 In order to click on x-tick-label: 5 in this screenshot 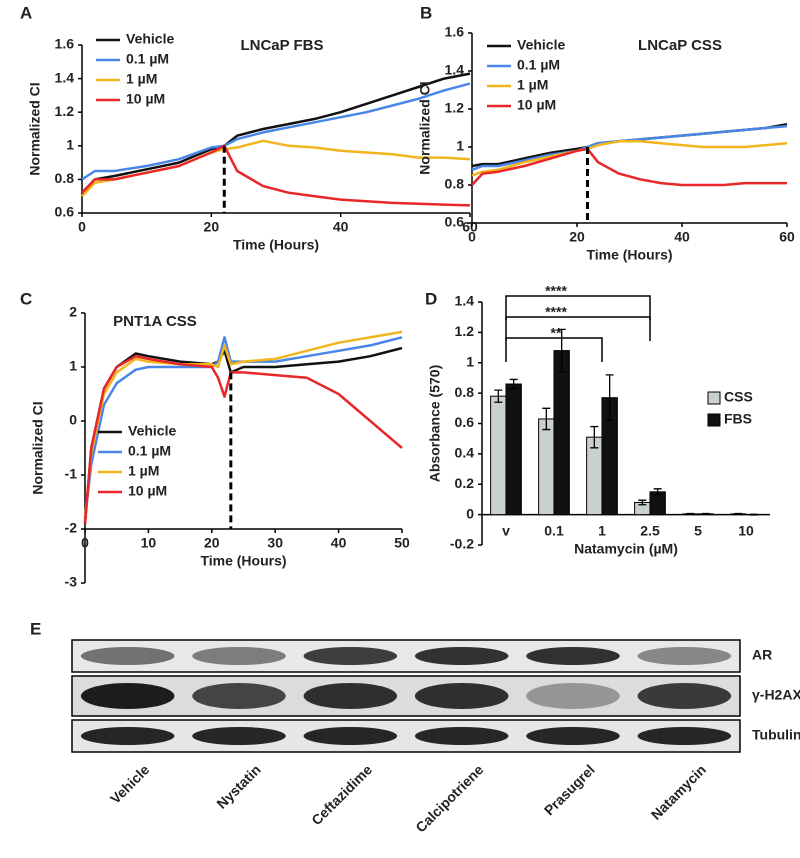, I will do `click(698, 530)`.